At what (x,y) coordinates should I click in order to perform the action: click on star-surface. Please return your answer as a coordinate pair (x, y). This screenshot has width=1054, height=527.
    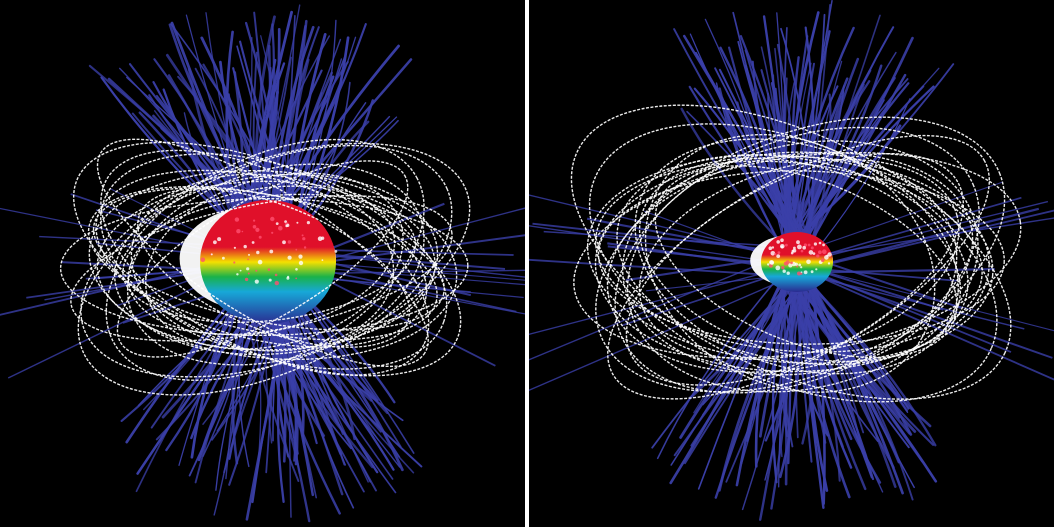
    Looking at the image, I should click on (258, 262).